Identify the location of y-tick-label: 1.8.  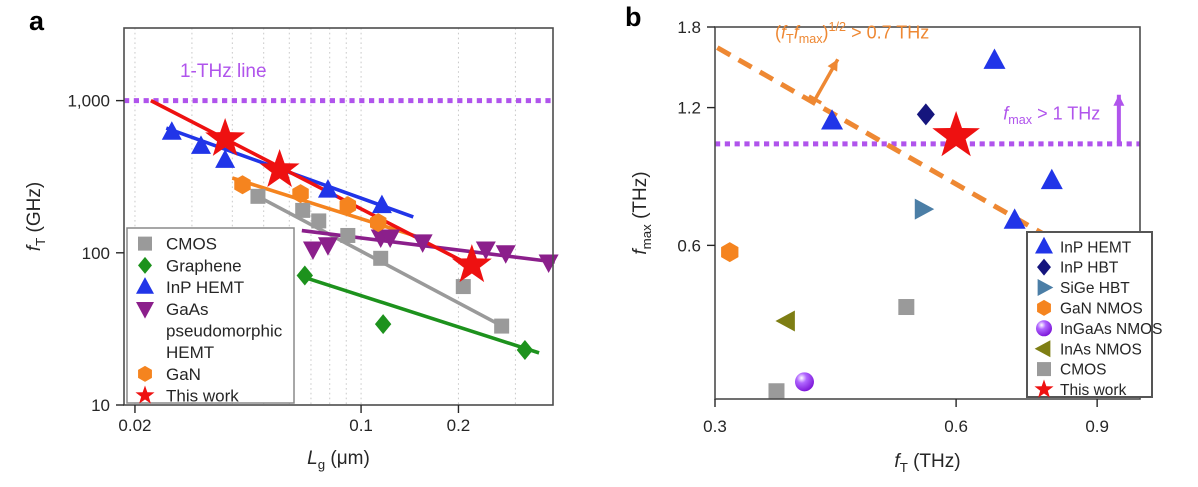
(689, 27).